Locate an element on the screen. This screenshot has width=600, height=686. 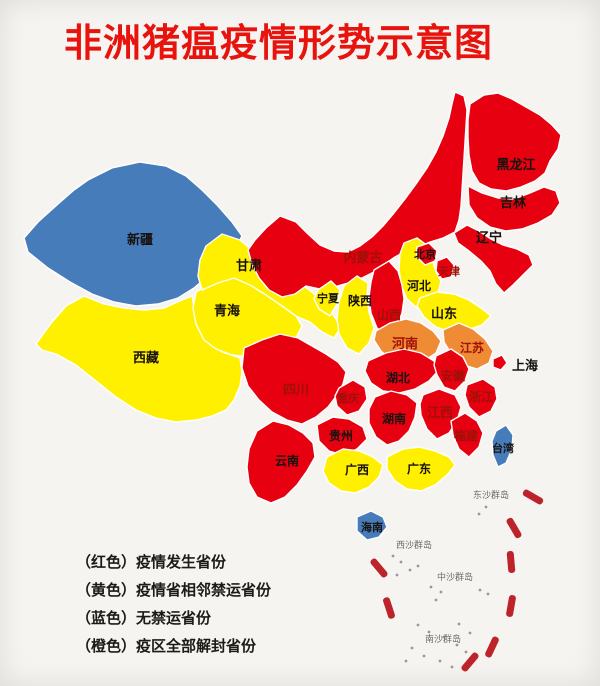
province-zhejiang is located at coordinates (481, 398).